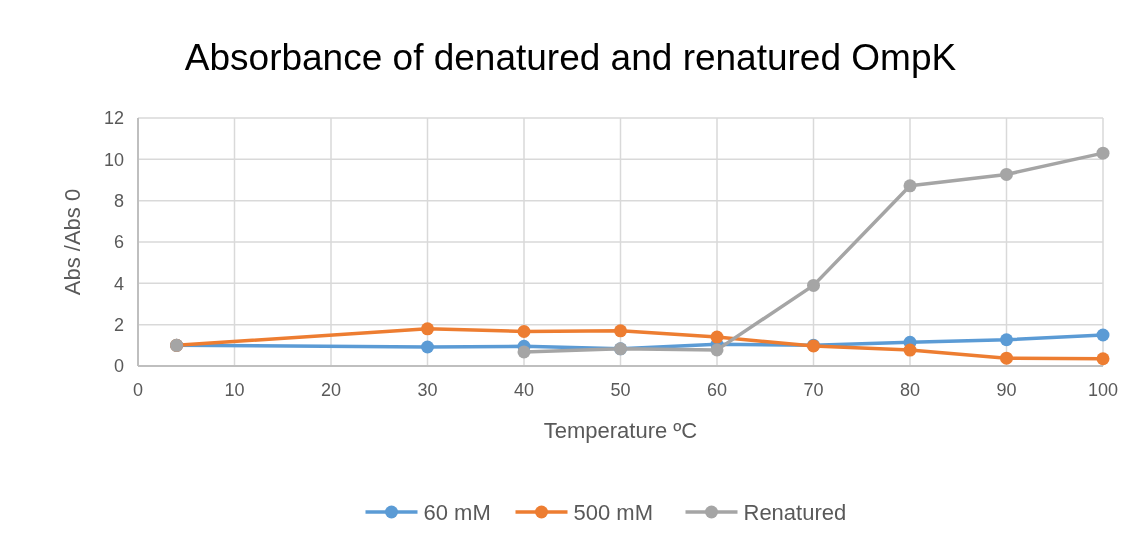 The width and height of the screenshot is (1141, 540). I want to click on y-tick-label: 0, so click(118, 366).